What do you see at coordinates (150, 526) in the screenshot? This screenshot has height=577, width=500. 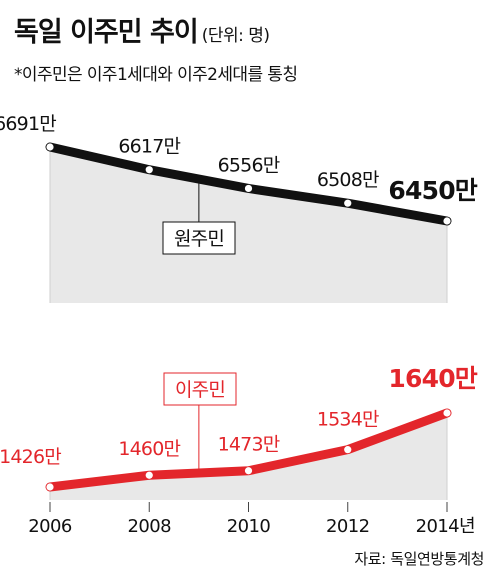 I see `x-tick-label-1: 2008` at bounding box center [150, 526].